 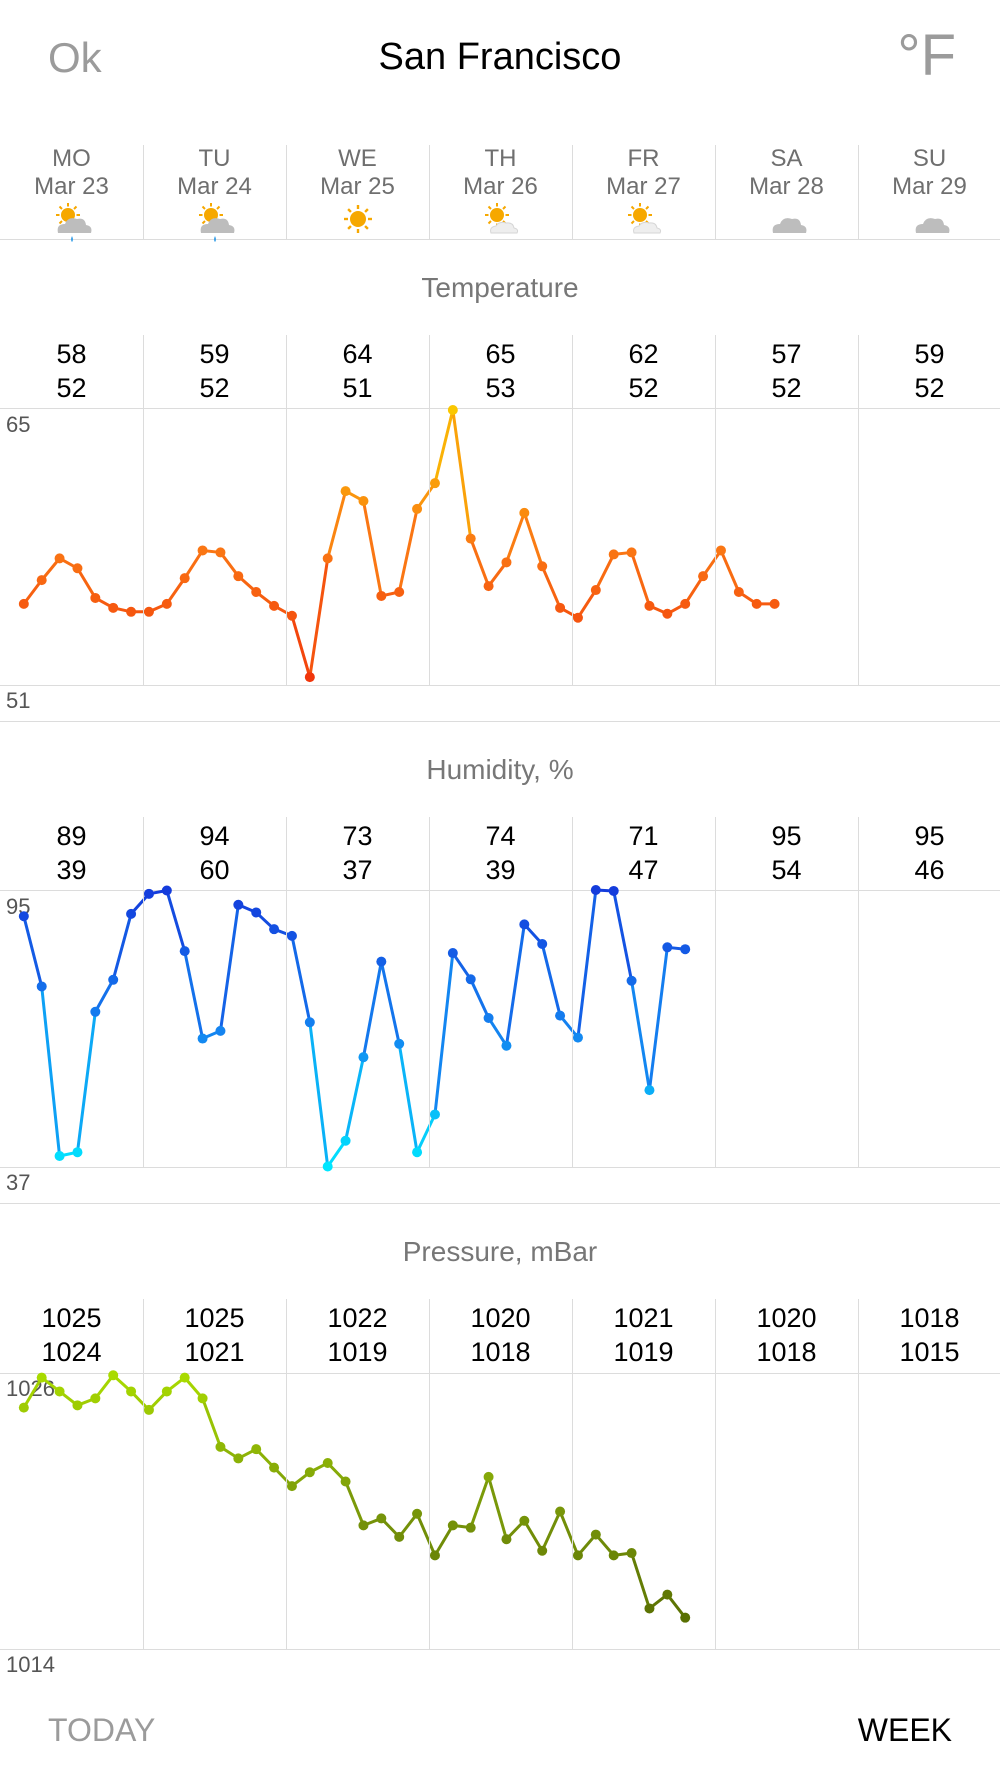 What do you see at coordinates (354, 1496) in the screenshot?
I see `pressure-chart` at bounding box center [354, 1496].